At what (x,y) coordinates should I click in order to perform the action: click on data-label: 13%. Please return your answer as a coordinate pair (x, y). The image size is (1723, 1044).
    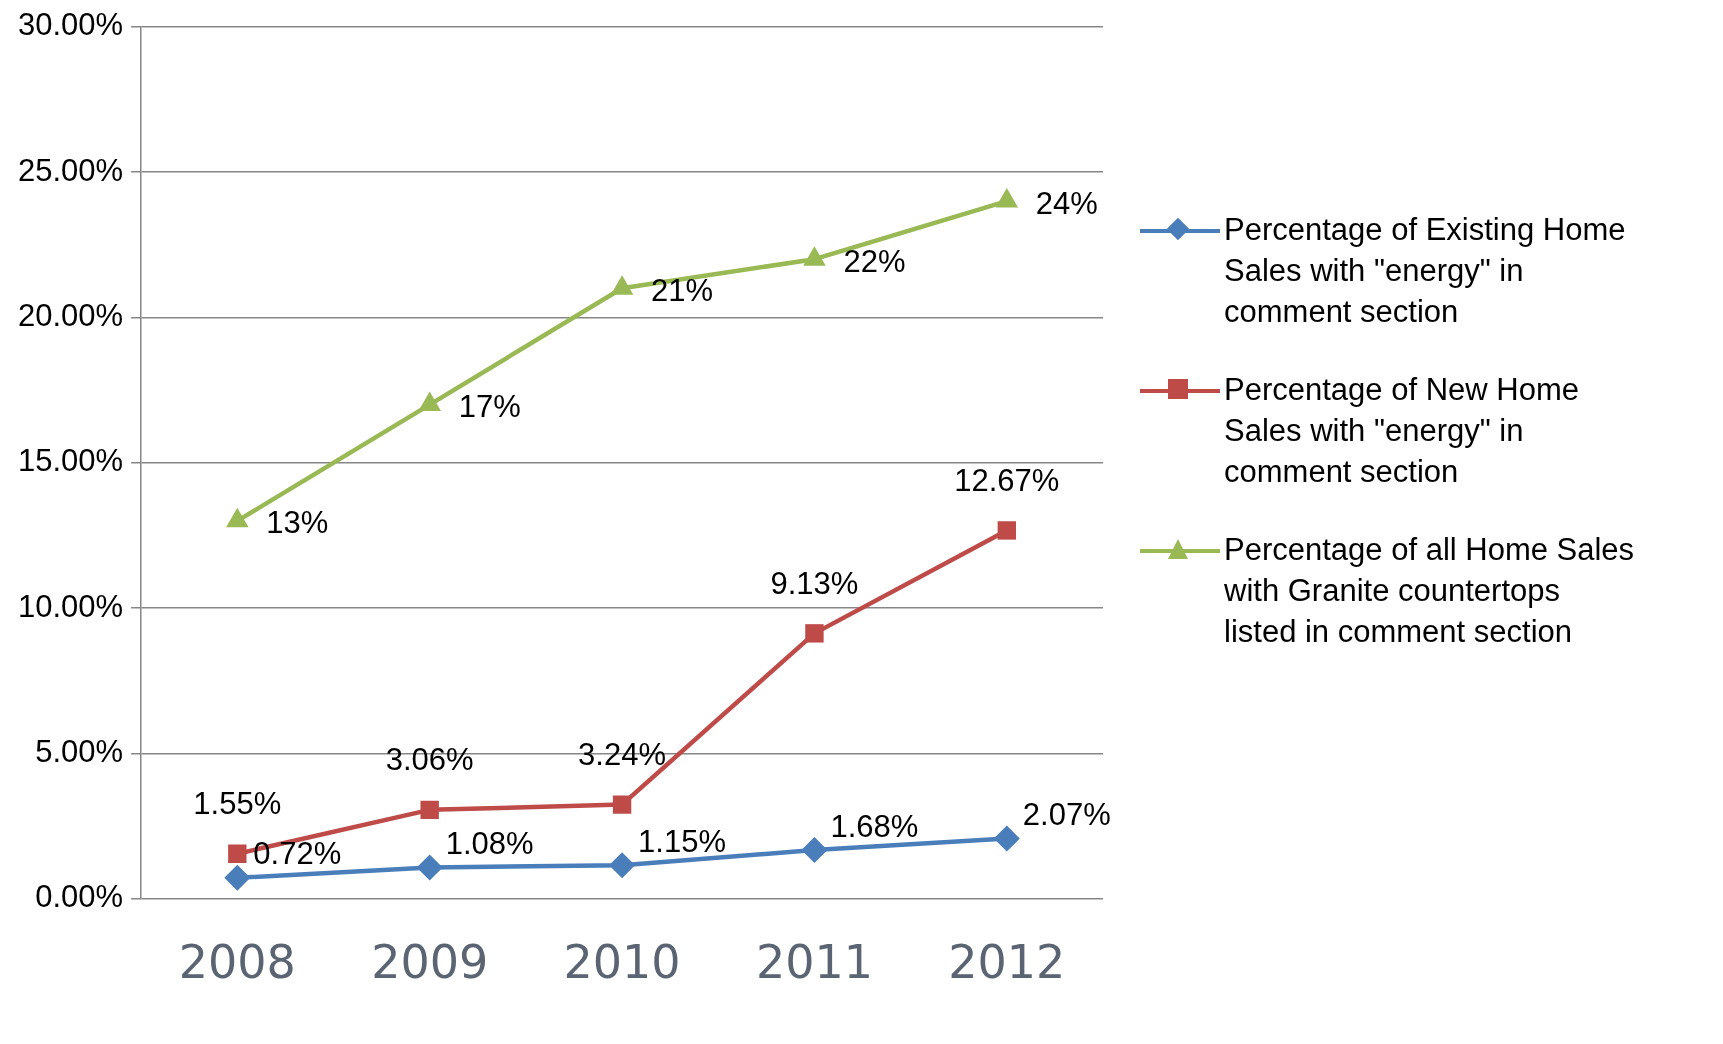
    Looking at the image, I should click on (297, 523).